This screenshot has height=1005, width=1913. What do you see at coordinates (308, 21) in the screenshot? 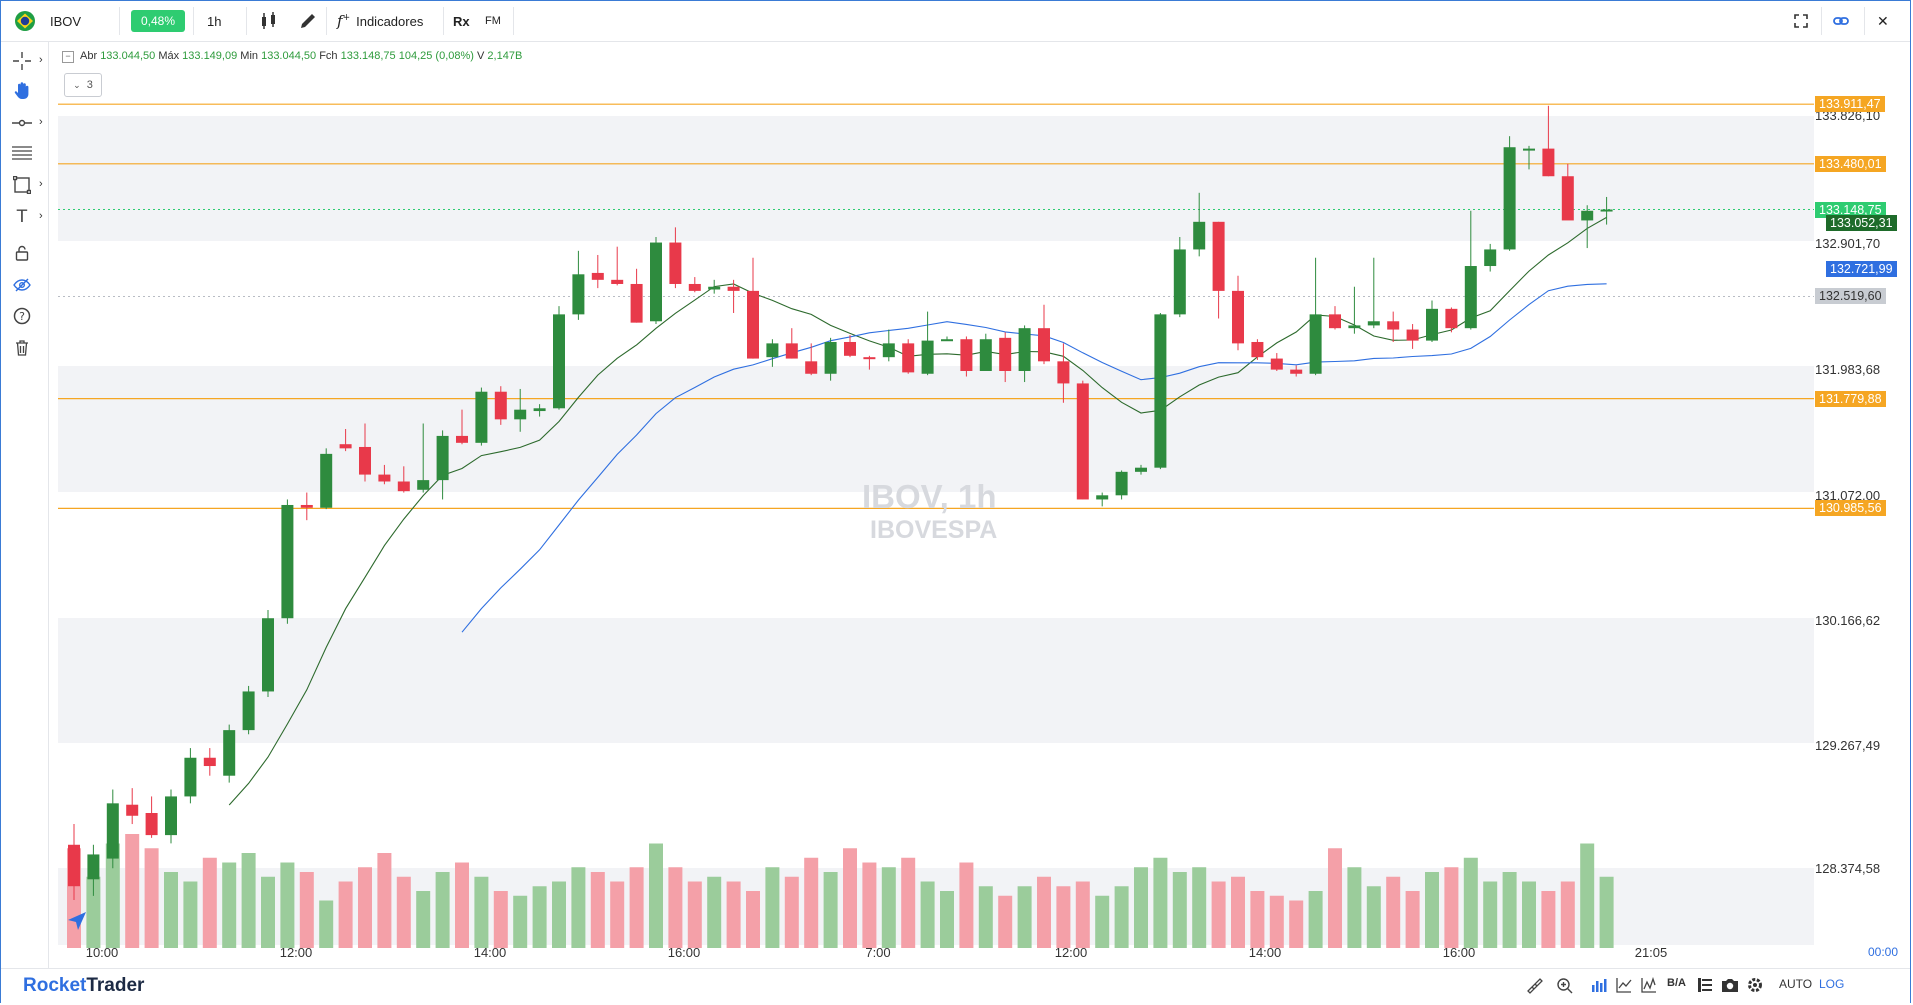
I see `pencil-icon` at bounding box center [308, 21].